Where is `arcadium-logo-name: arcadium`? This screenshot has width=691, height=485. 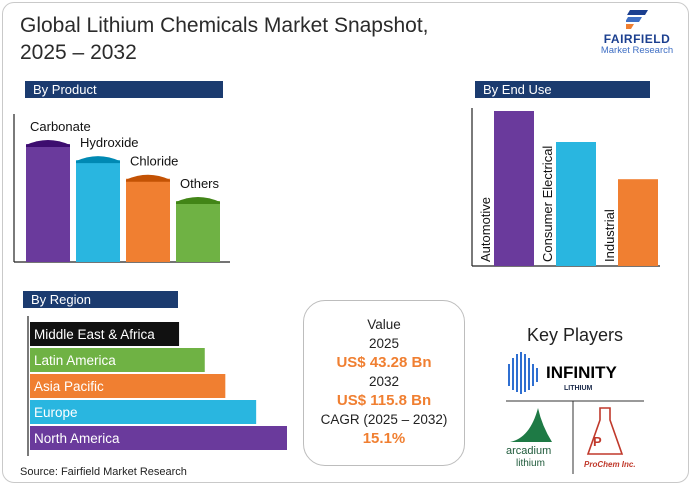
arcadium-logo-name: arcadium is located at coordinates (528, 451).